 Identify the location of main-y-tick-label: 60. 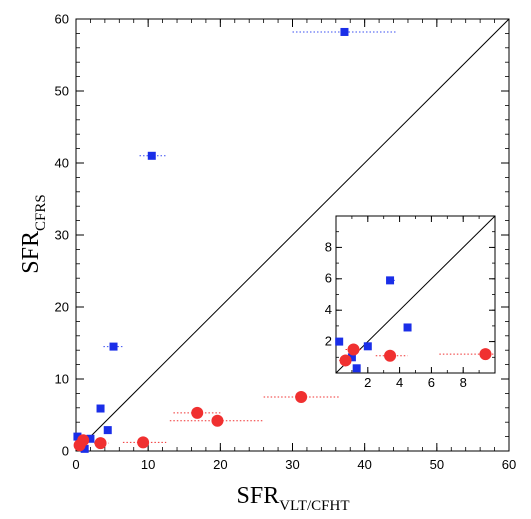
(62, 19).